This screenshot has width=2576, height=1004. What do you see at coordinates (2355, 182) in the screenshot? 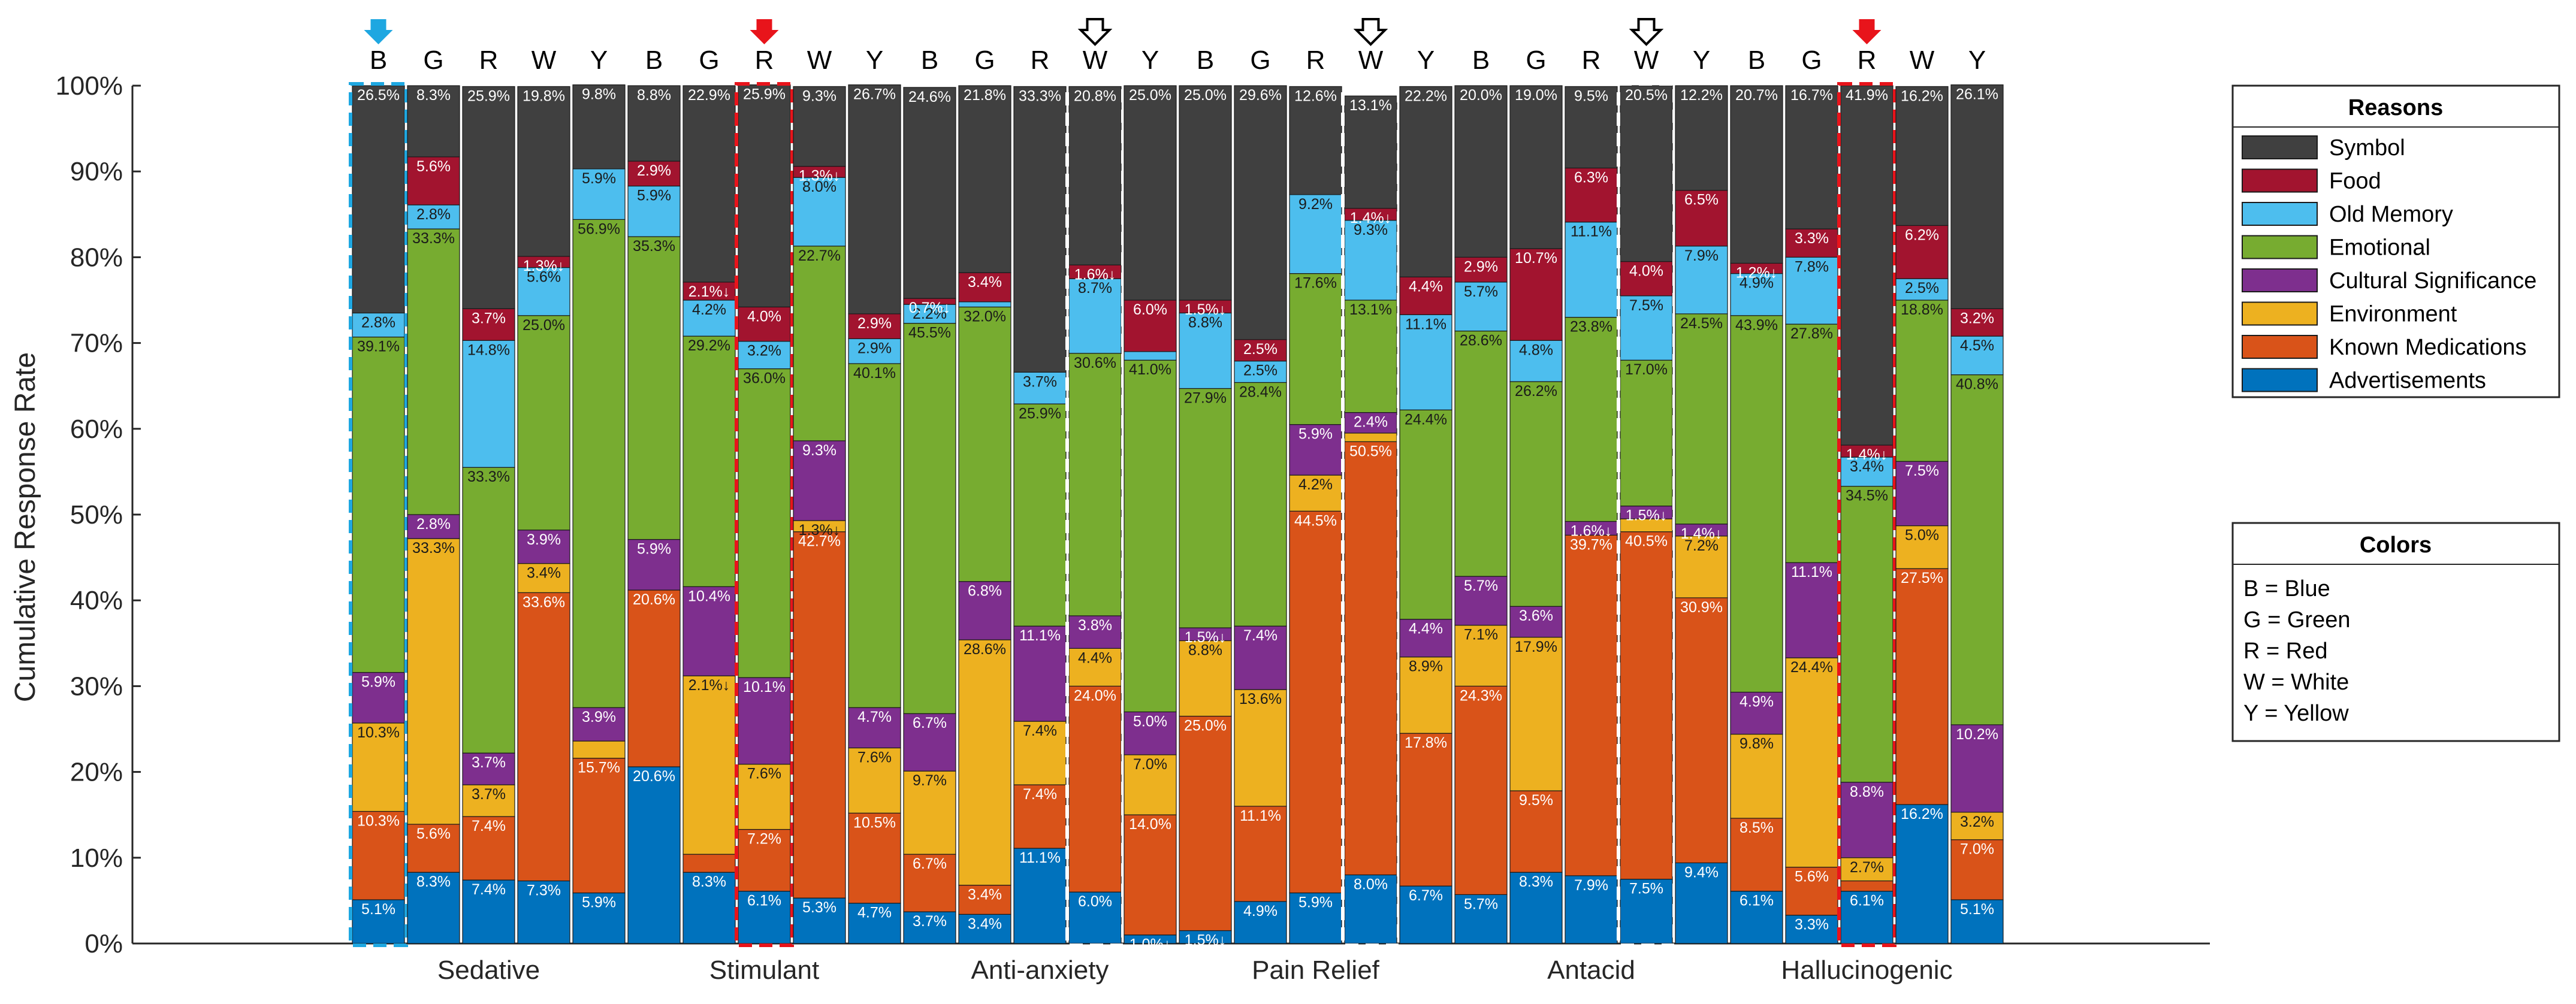
I see `legend-label: Food` at bounding box center [2355, 182].